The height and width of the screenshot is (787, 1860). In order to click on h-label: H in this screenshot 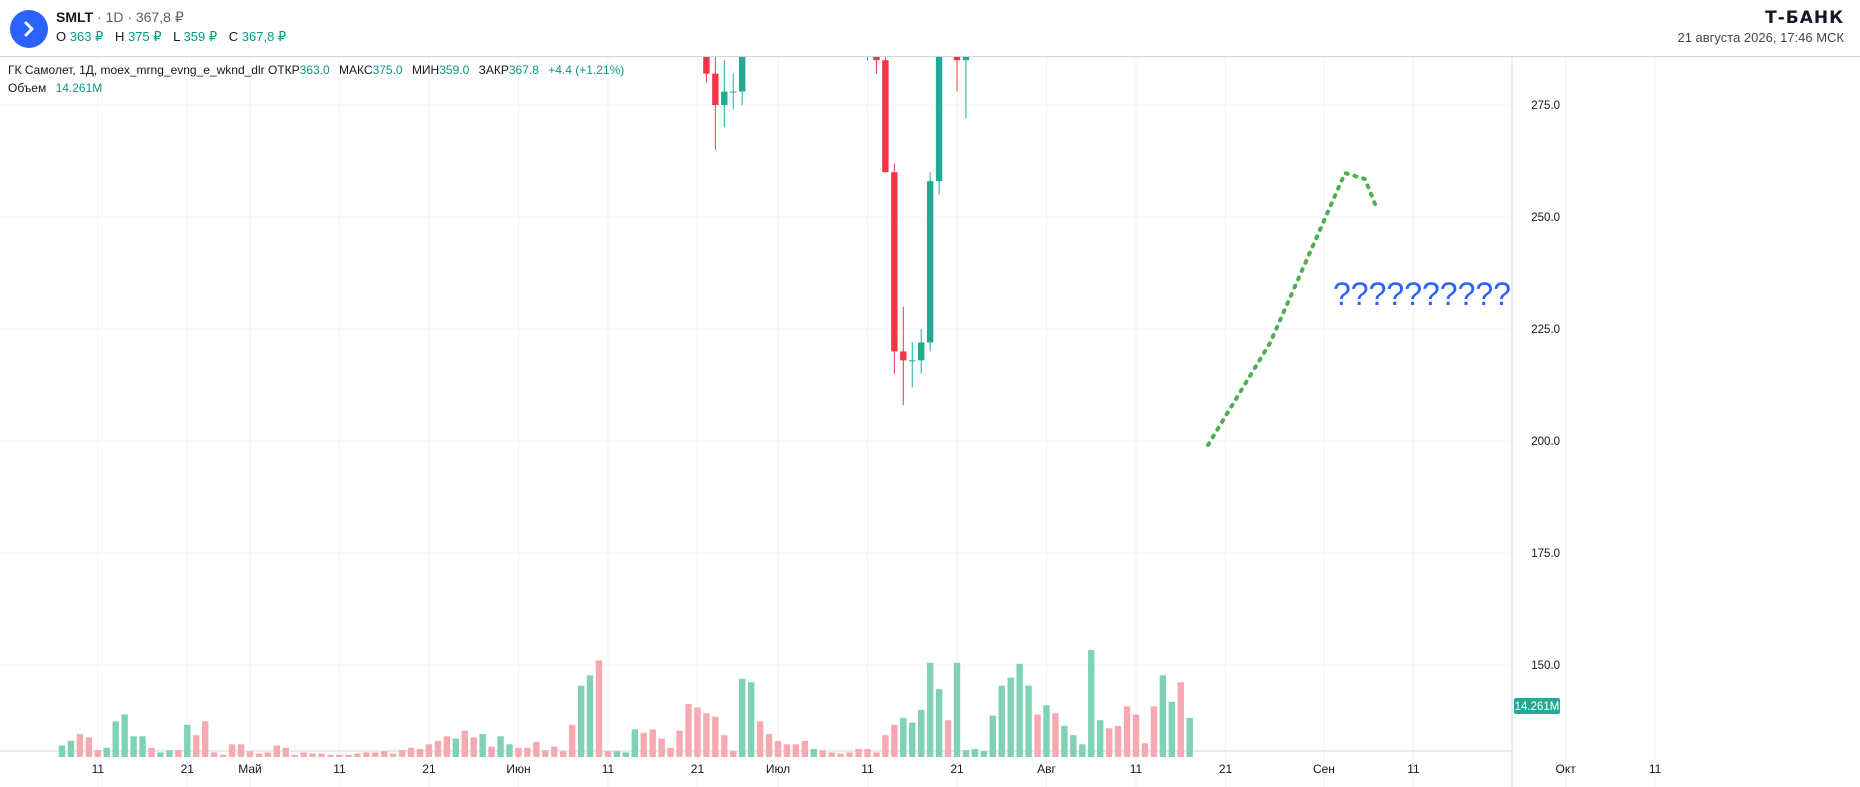, I will do `click(119, 36)`.